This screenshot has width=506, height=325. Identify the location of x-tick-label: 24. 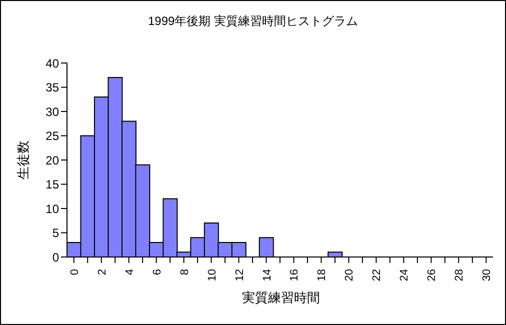
(404, 275).